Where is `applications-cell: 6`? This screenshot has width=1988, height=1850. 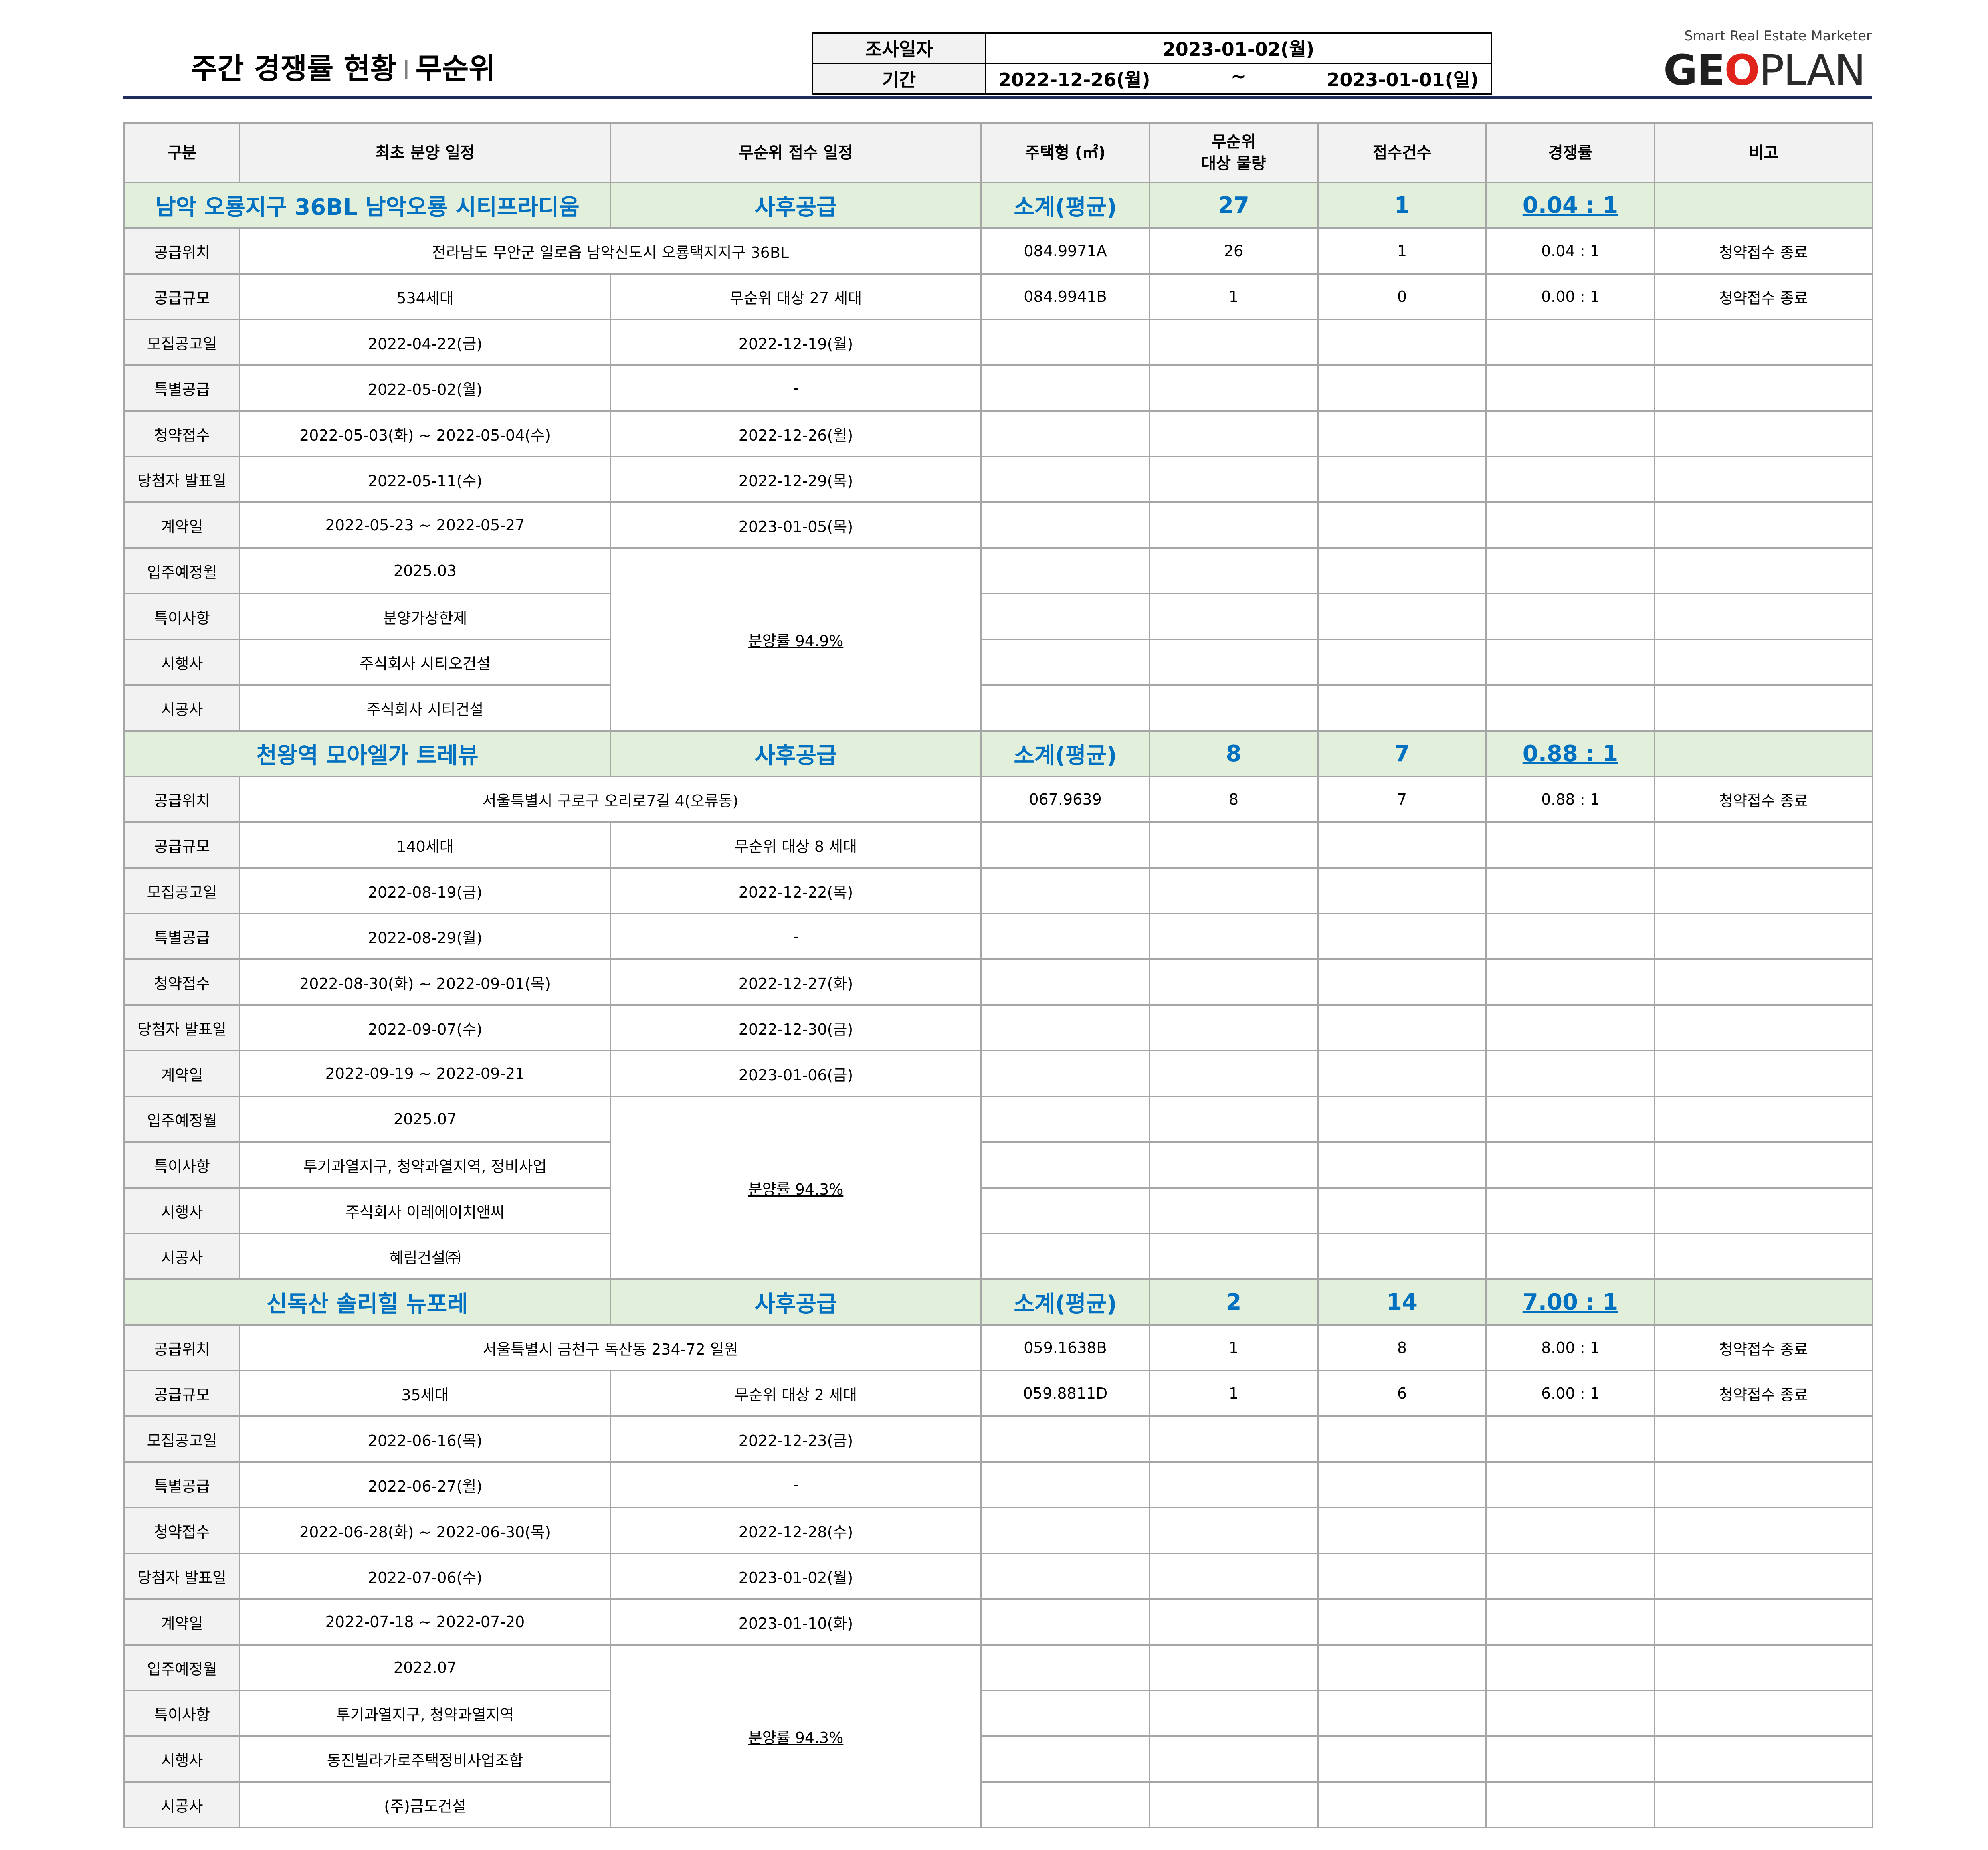 applications-cell: 6 is located at coordinates (1402, 1393).